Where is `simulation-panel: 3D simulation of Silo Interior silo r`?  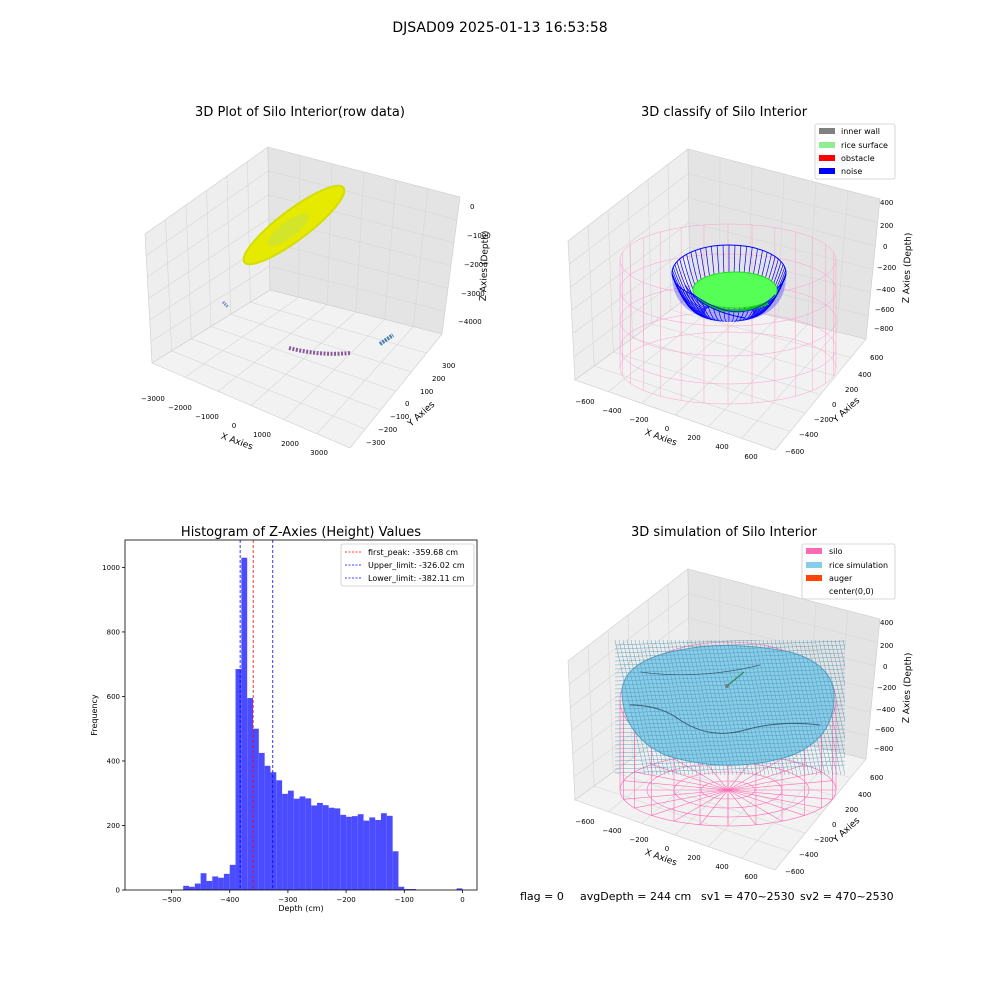
simulation-panel: 3D simulation of Silo Interior silo r is located at coordinates (740, 703).